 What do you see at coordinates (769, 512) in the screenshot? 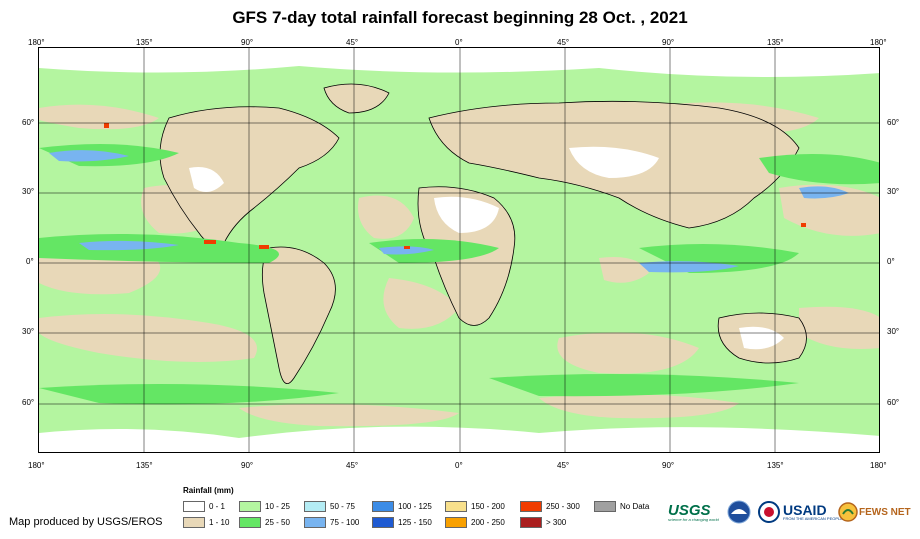
I see `usaid-emblem` at bounding box center [769, 512].